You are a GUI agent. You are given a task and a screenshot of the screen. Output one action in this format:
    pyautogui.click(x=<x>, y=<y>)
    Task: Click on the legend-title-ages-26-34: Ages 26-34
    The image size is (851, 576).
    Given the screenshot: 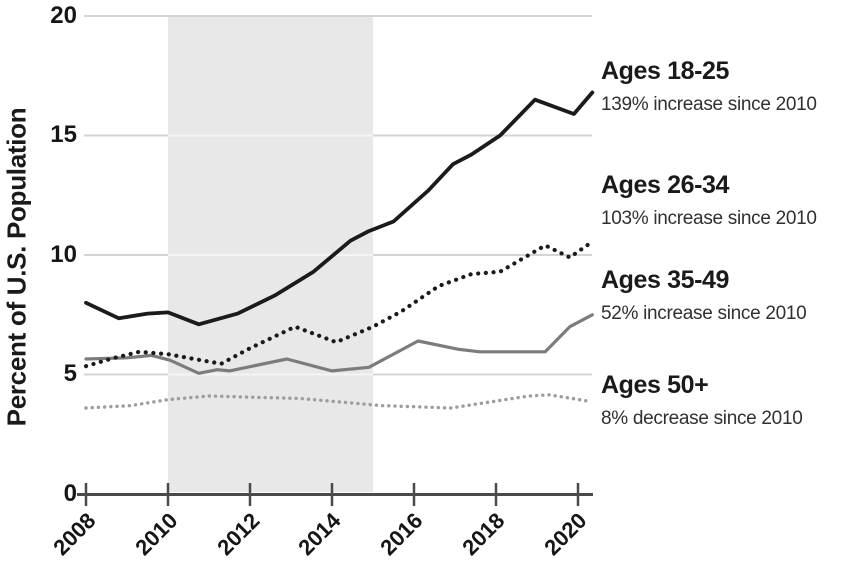 What is the action you would take?
    pyautogui.click(x=665, y=185)
    